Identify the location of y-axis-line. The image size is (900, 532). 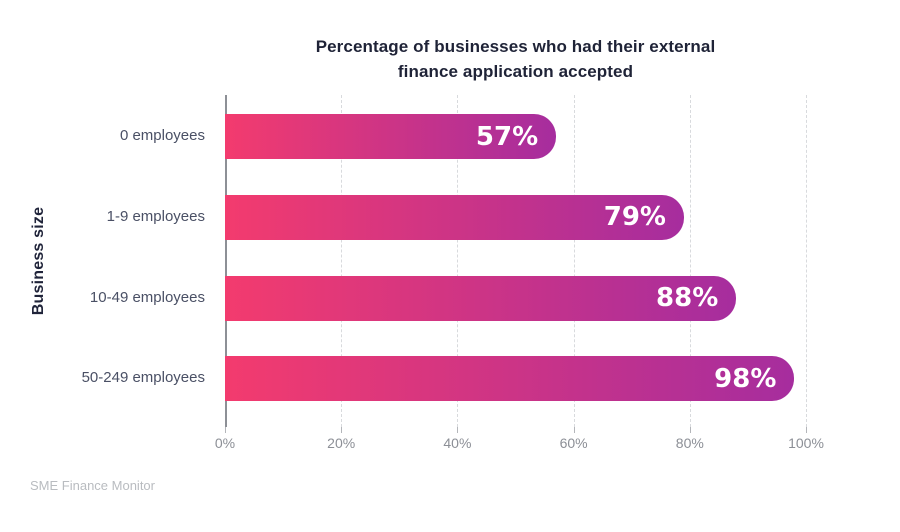
(226, 261).